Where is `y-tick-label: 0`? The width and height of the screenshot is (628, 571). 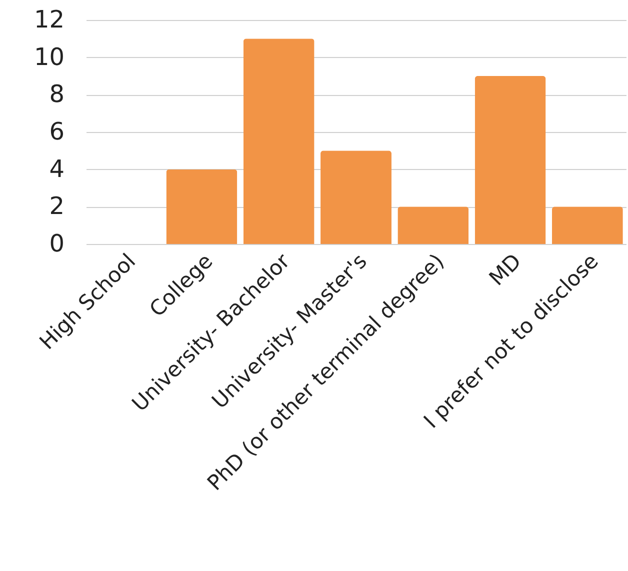
y-tick-label: 0 is located at coordinates (56, 244).